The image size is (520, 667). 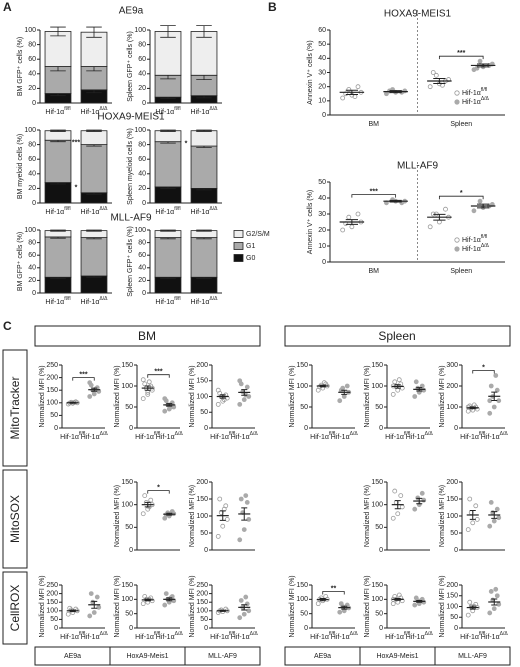 I want to click on bottom-label: HoxA9-Meis1, so click(x=147, y=656).